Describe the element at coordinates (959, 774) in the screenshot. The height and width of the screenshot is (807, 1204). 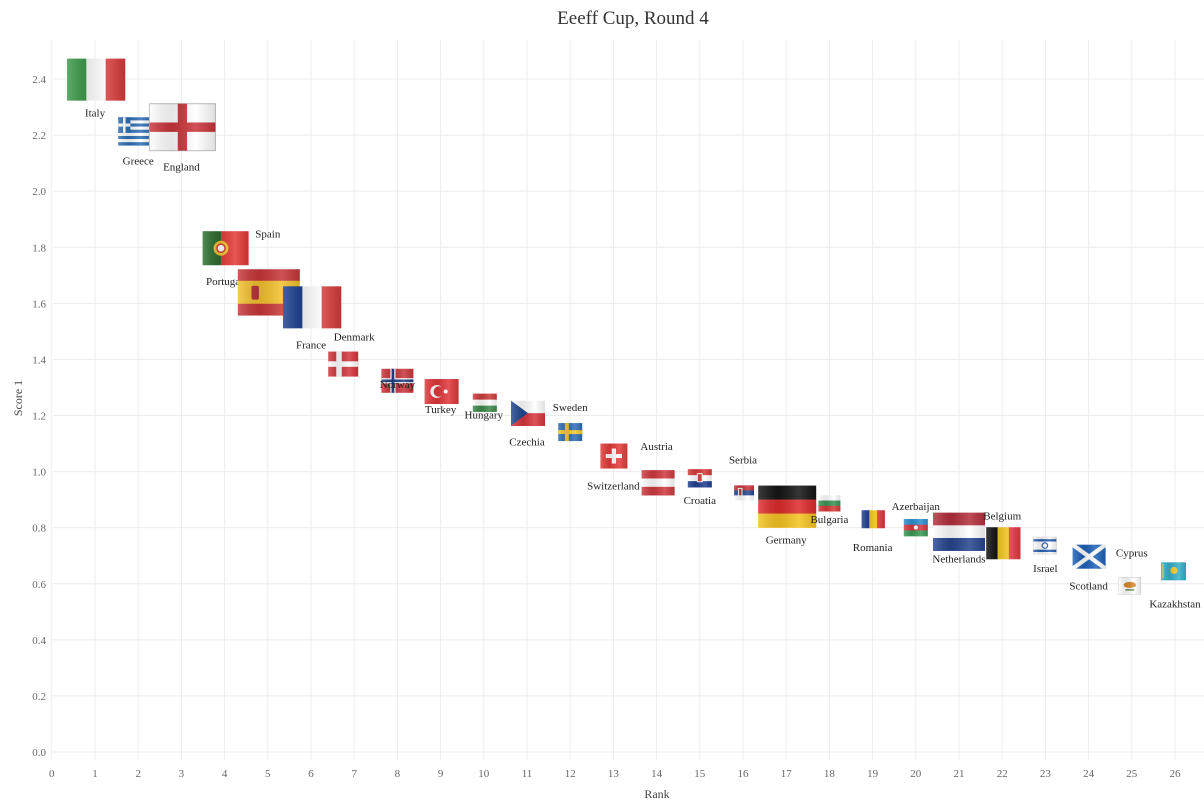
I see `x-tick-label: 21` at that location.